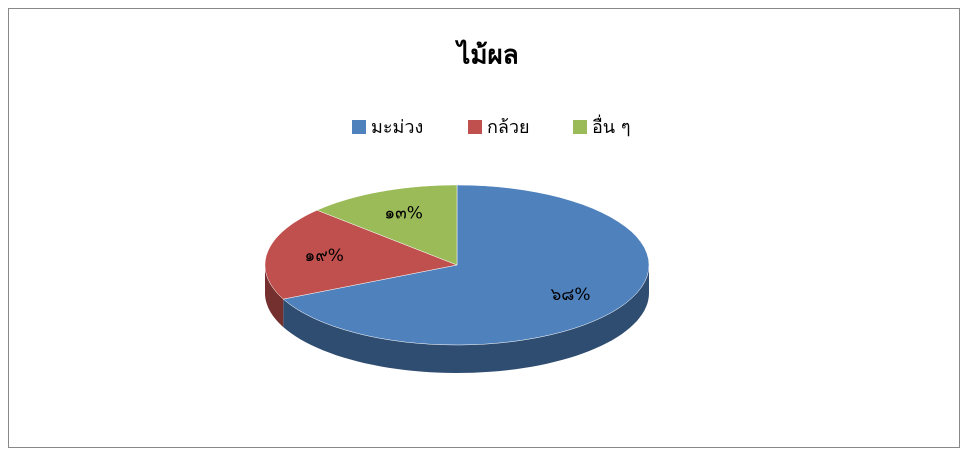 This screenshot has width=968, height=456. What do you see at coordinates (397, 127) in the screenshot?
I see `legend-label: มะม่วง` at bounding box center [397, 127].